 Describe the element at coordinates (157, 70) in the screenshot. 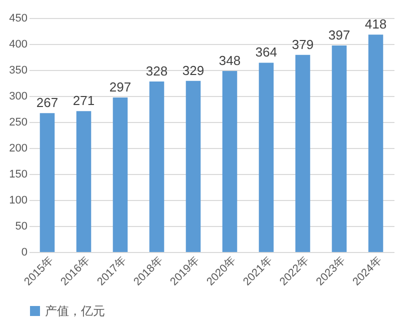

I see `data-label: 328` at that location.